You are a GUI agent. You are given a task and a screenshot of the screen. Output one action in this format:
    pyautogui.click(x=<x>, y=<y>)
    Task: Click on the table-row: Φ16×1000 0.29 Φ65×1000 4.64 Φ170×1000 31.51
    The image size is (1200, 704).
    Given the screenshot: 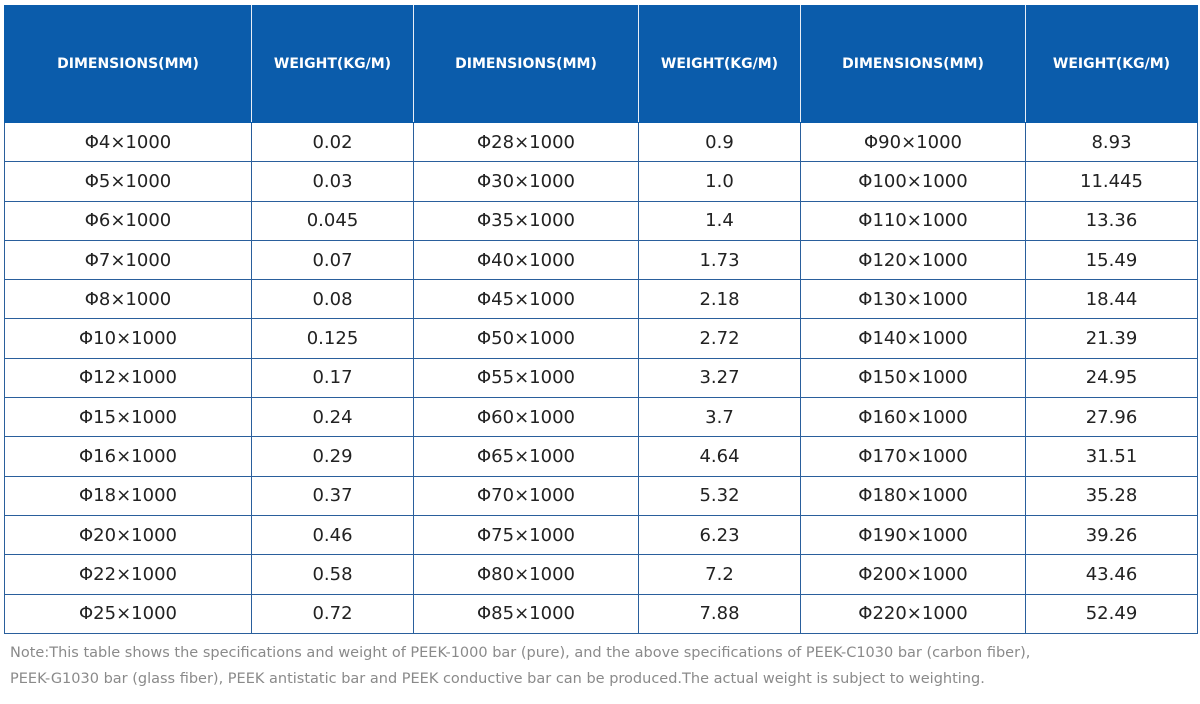 What is the action you would take?
    pyautogui.click(x=601, y=456)
    